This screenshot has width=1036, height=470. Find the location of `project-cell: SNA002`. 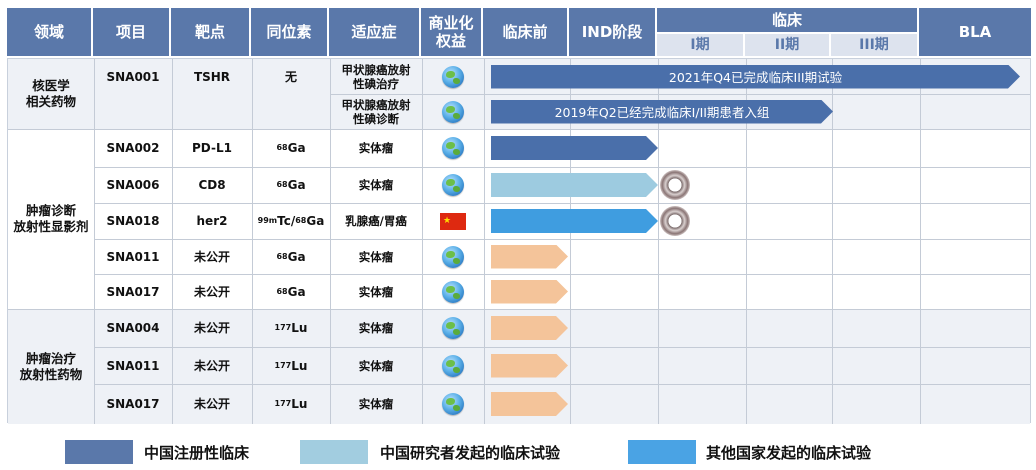

project-cell: SNA002 is located at coordinates (133, 148).